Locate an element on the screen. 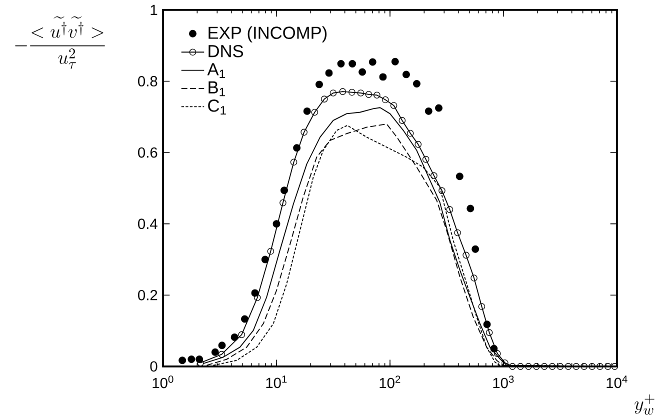  x-tick-label: 10$^{1}$ is located at coordinates (276, 381).